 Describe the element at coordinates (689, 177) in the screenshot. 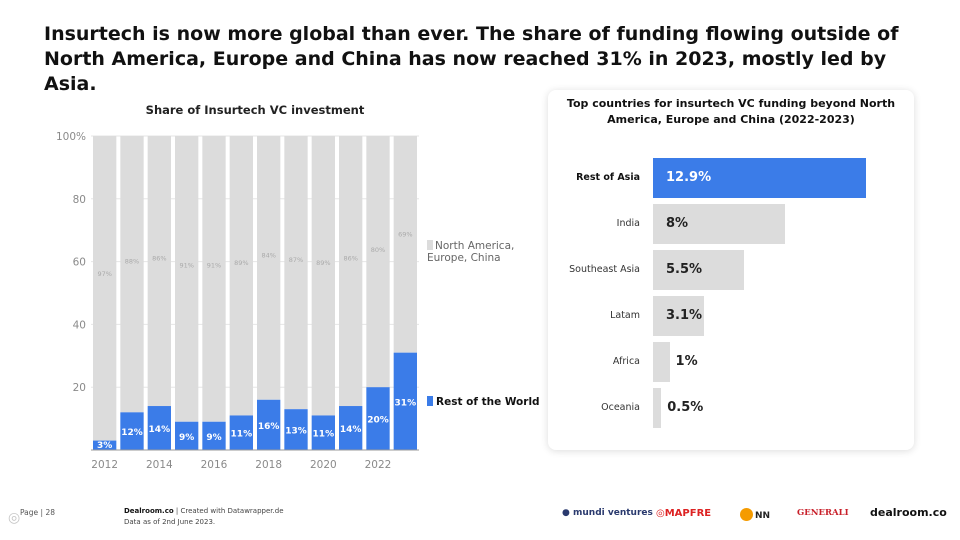

I see `hbar-value-label: 12.9%` at that location.